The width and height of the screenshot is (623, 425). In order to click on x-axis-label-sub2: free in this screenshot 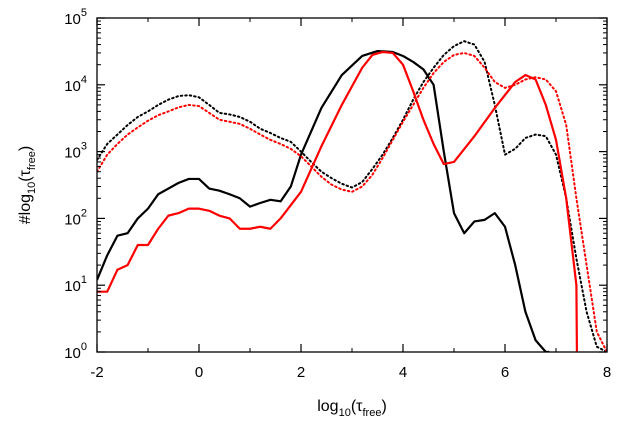, I will do `click(371, 413)`.